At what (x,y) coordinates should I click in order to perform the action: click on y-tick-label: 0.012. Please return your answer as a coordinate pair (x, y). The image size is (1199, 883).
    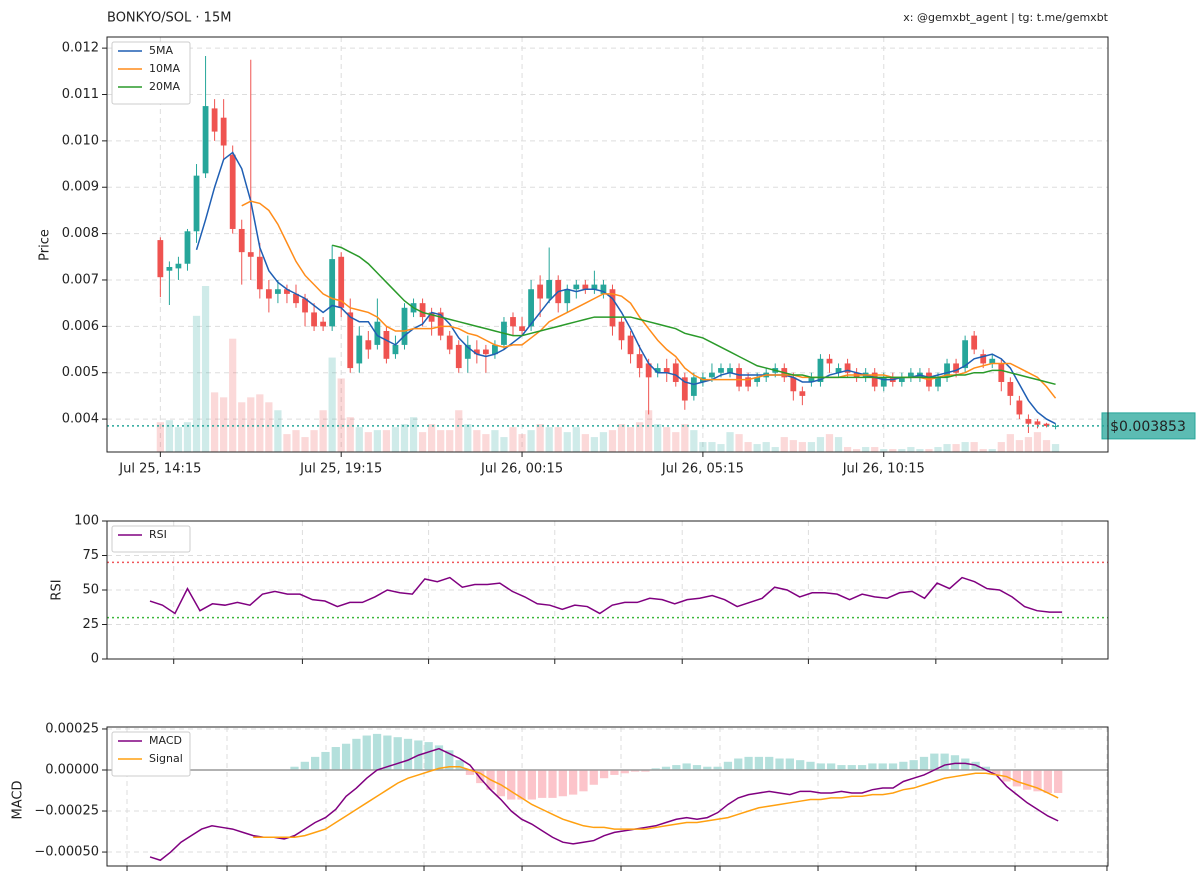
    Looking at the image, I should click on (80, 48).